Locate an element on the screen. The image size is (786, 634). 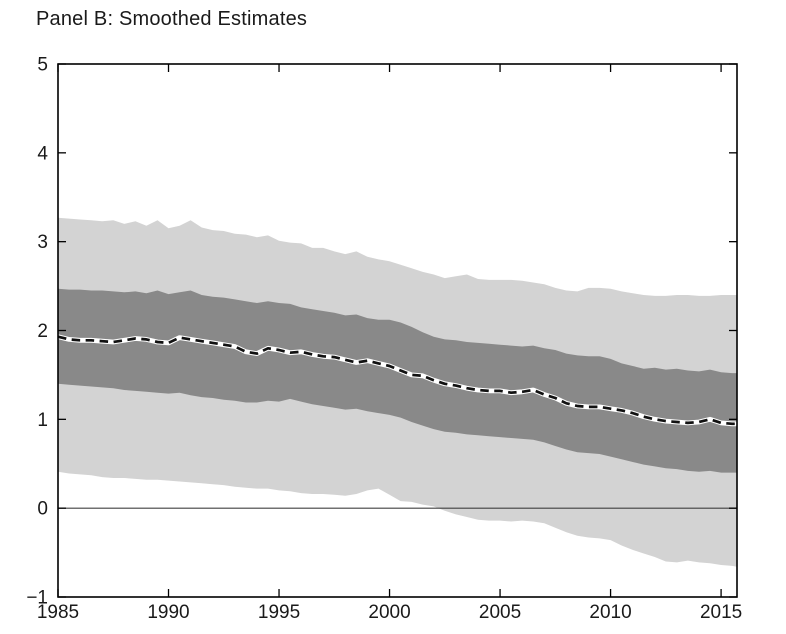
chart-title: Panel B: Smoothed Estimates is located at coordinates (172, 19).